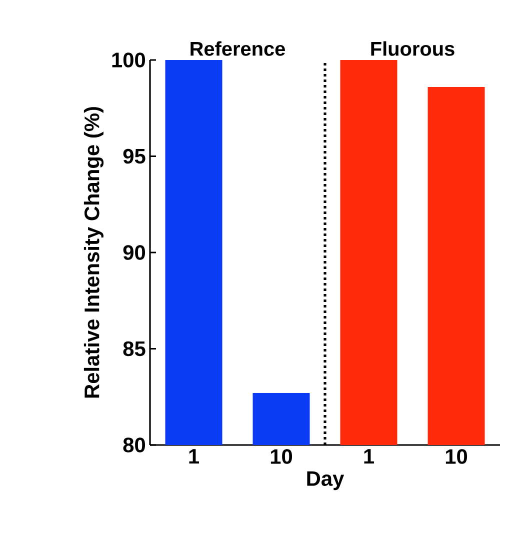  I want to click on text: Reference, so click(237, 48).